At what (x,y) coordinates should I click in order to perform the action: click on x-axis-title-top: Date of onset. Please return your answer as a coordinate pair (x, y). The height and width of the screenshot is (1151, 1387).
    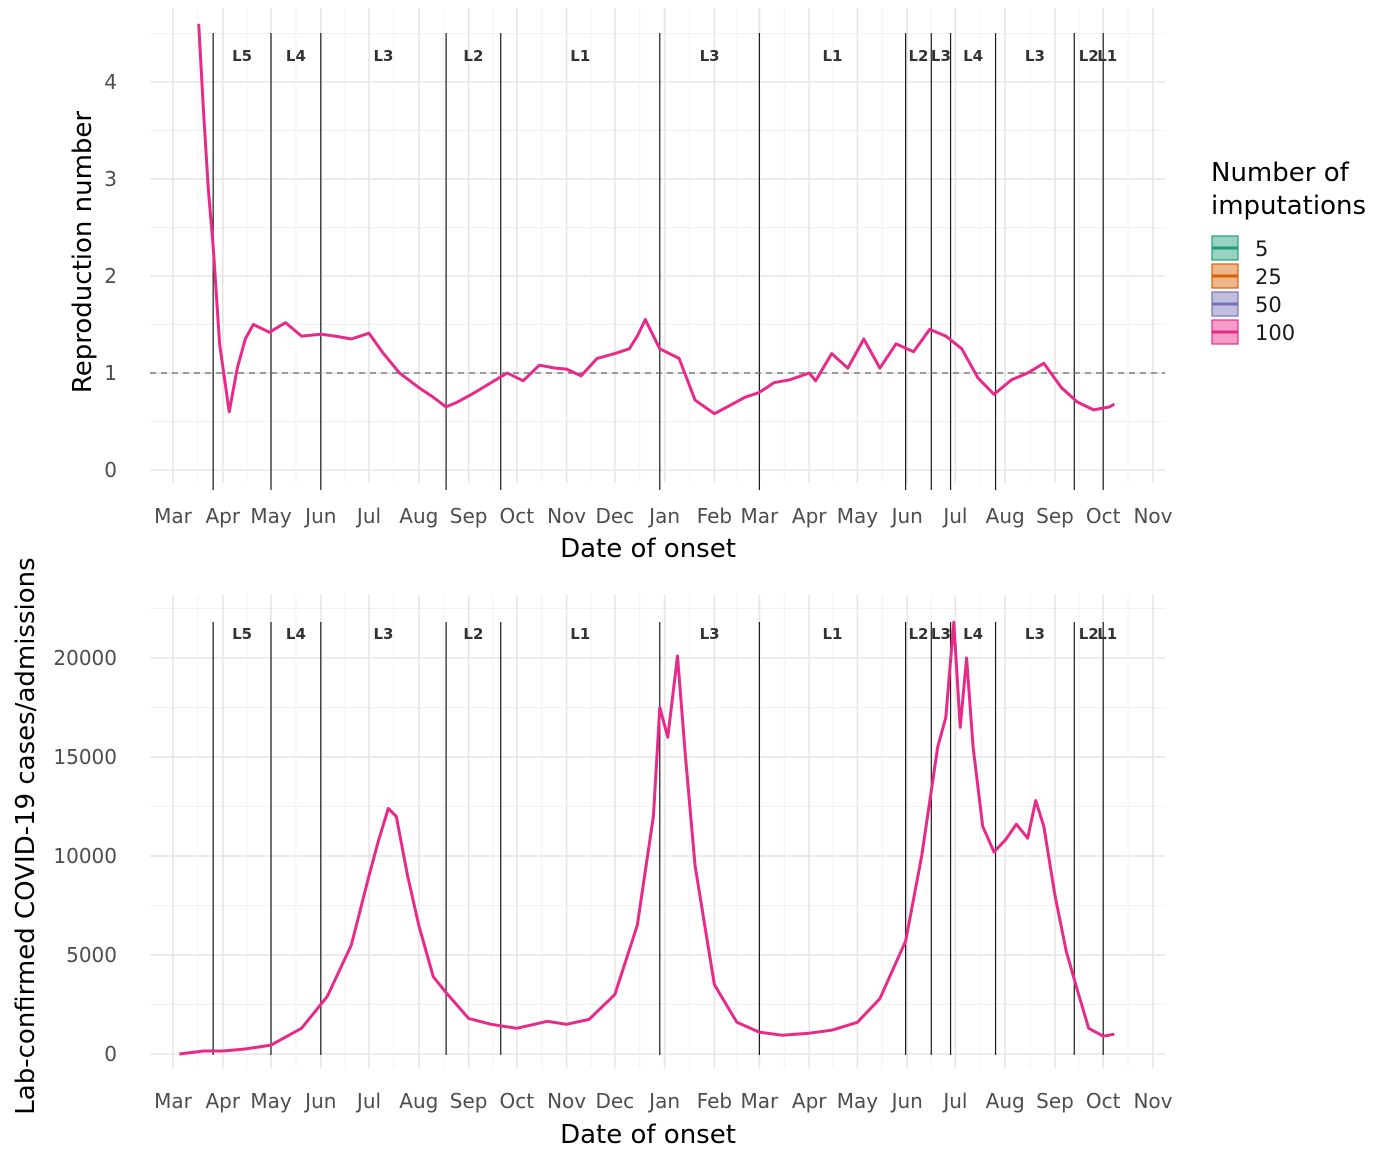
    Looking at the image, I should click on (648, 549).